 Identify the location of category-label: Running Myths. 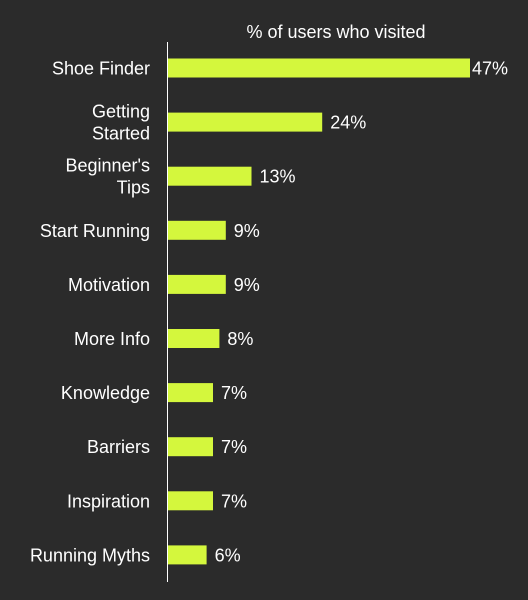
(90, 555).